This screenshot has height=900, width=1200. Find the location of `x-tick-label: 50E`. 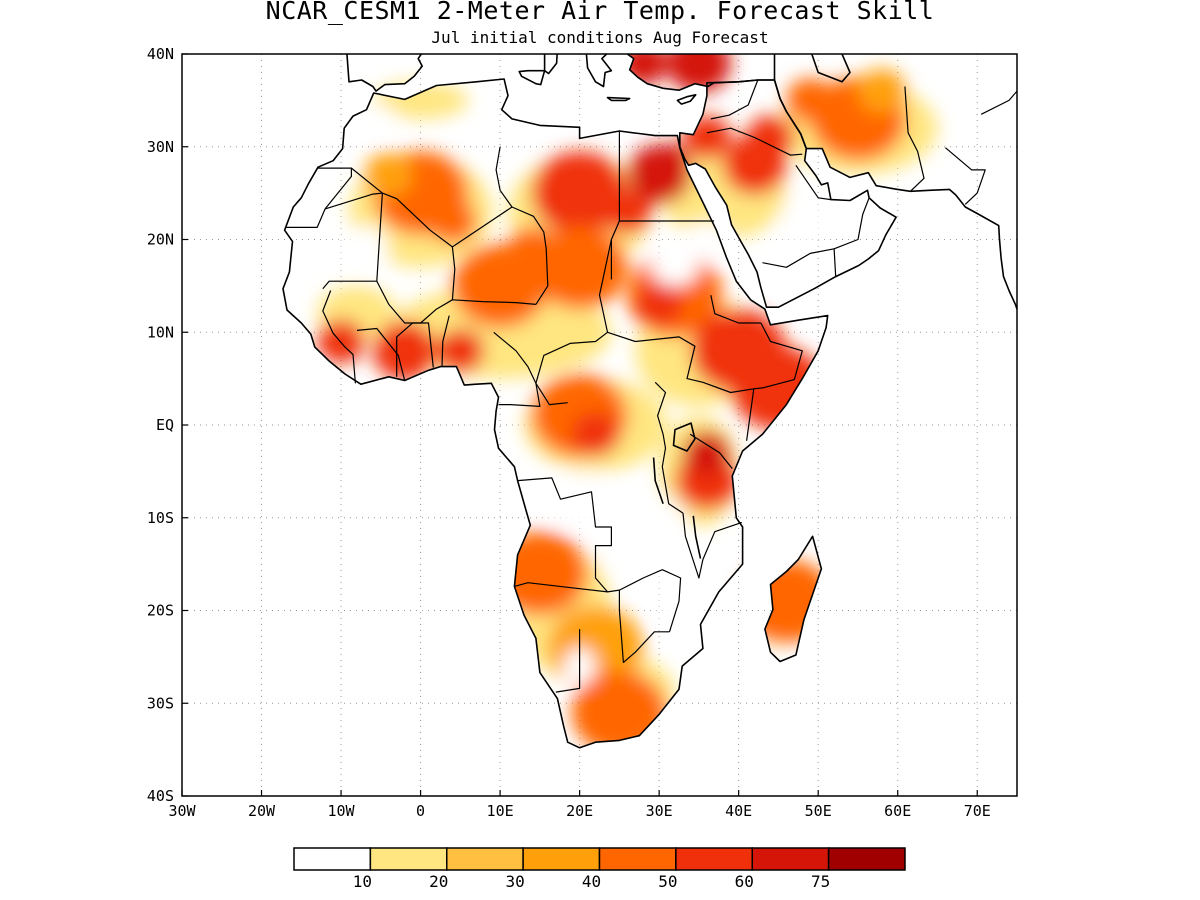

x-tick-label: 50E is located at coordinates (818, 811).